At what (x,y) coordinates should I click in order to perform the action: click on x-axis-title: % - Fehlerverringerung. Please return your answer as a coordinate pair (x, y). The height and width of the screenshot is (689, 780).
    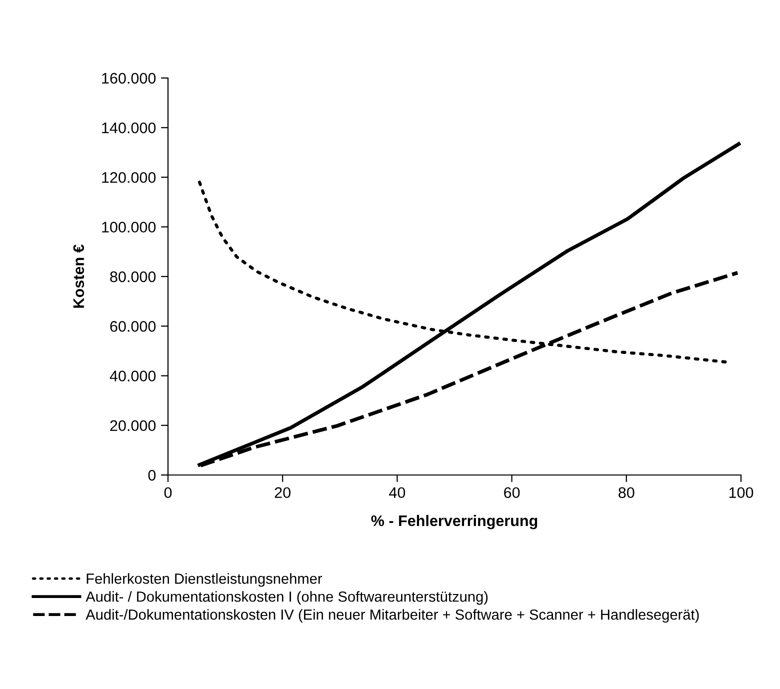
    Looking at the image, I should click on (454, 522).